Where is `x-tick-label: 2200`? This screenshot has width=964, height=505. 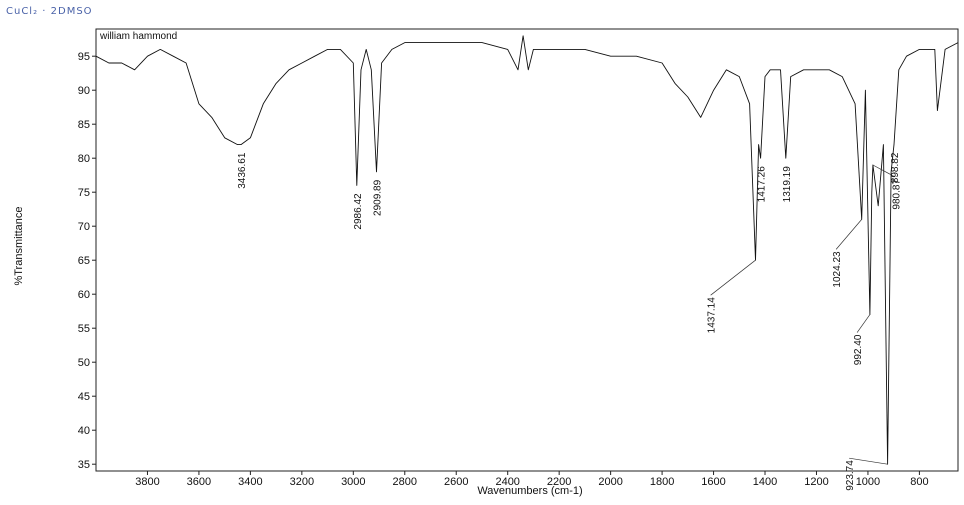 x-tick-label: 2200 is located at coordinates (559, 482).